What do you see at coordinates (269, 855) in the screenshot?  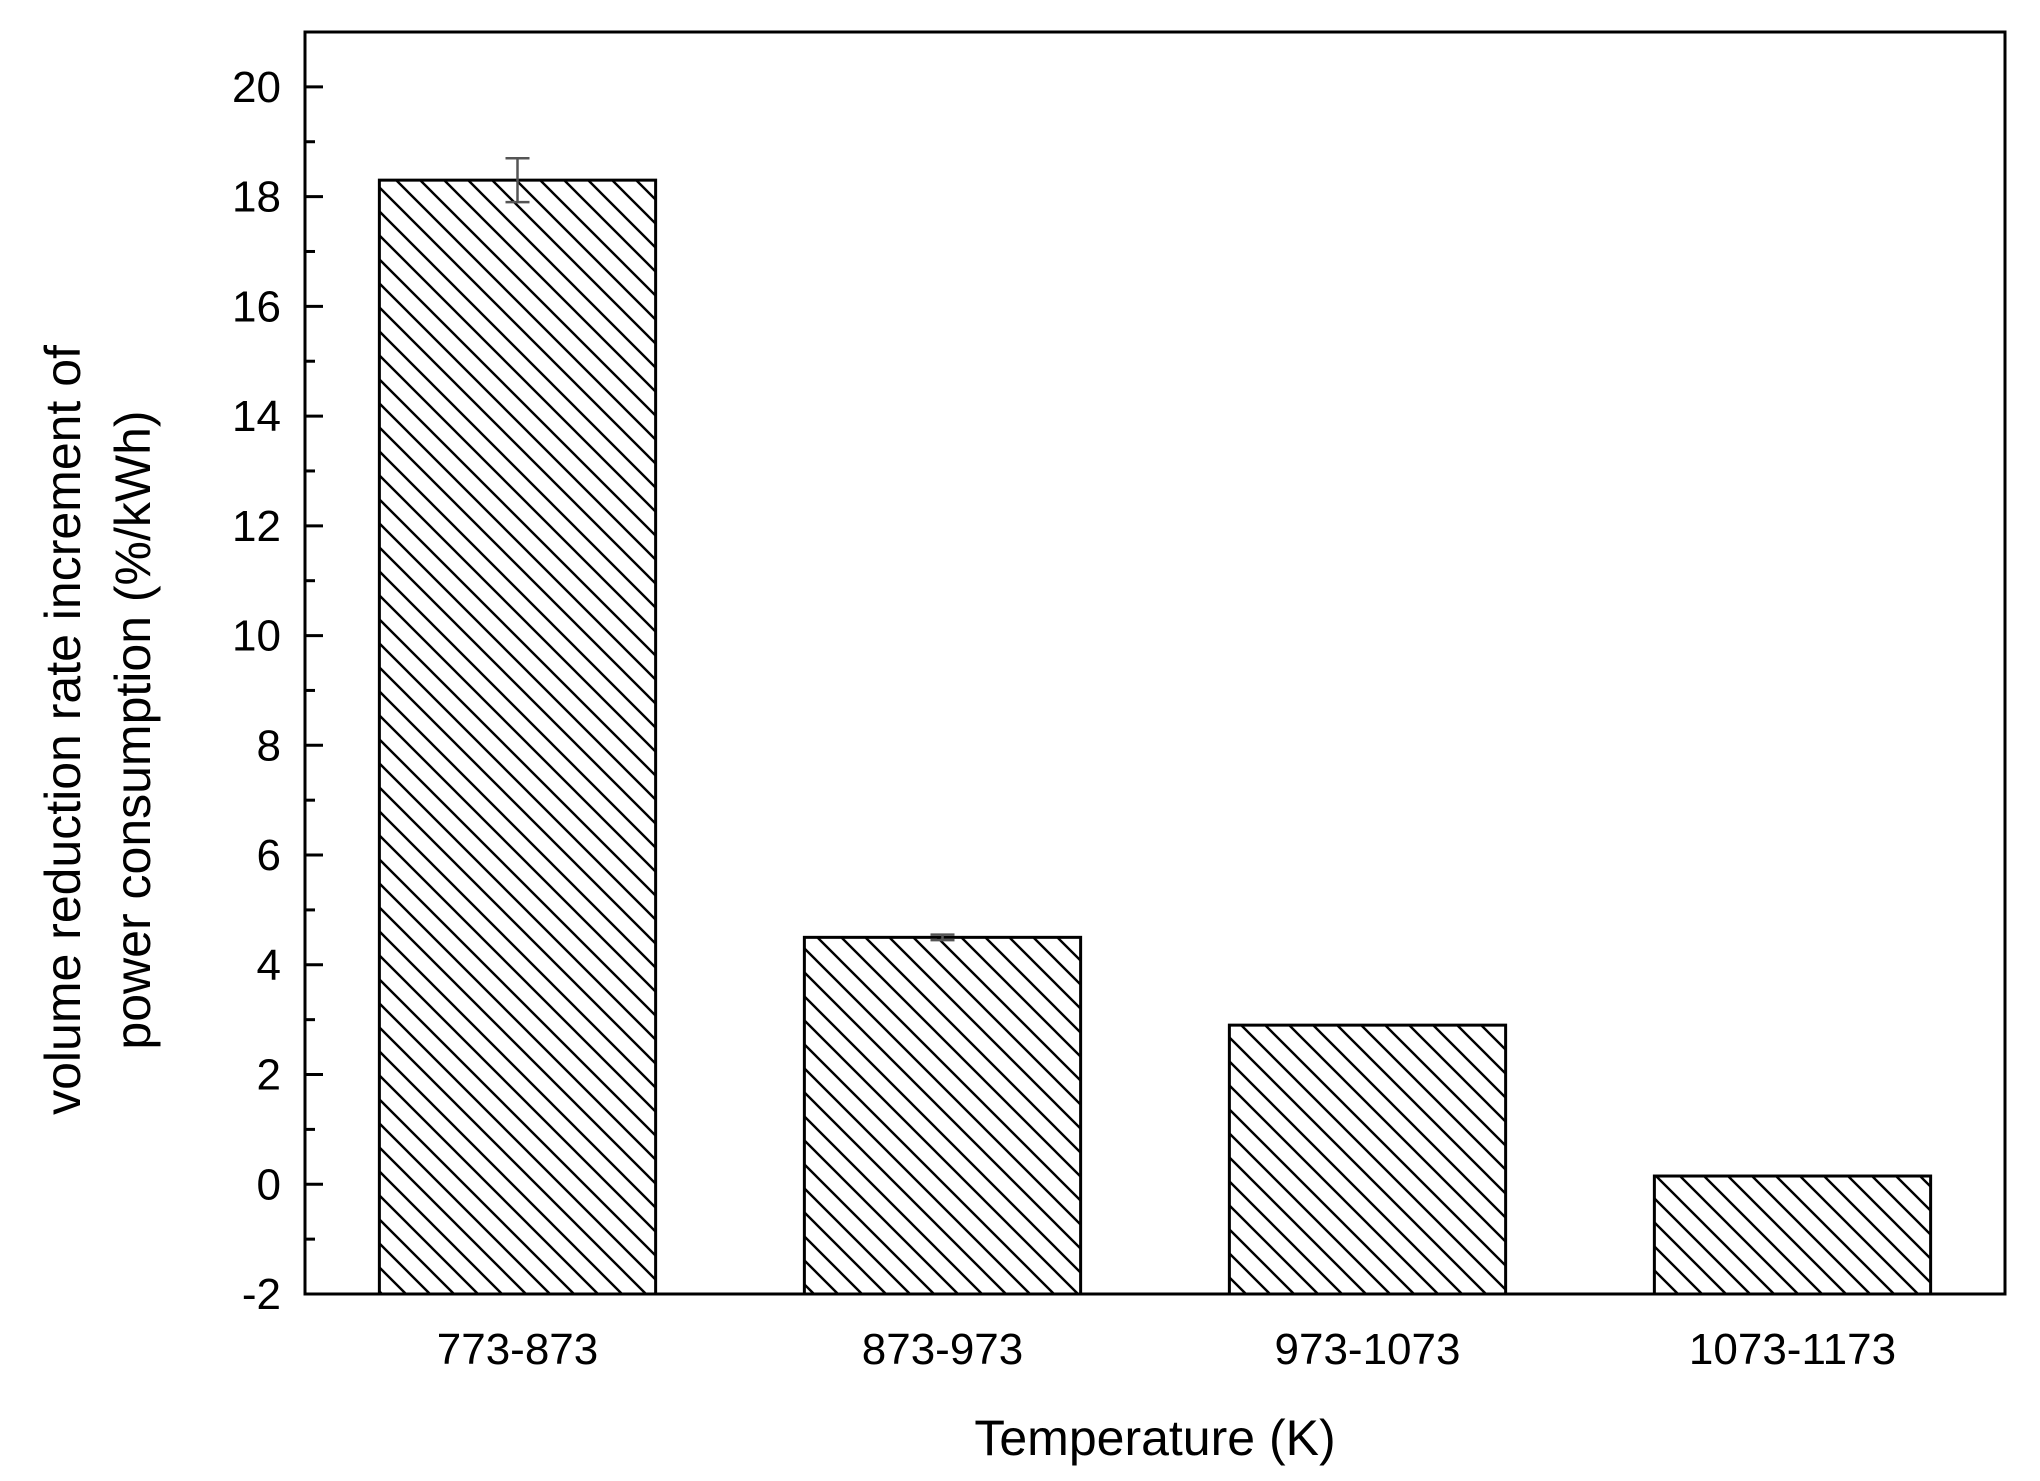 I see `y-tick-label: 6` at bounding box center [269, 855].